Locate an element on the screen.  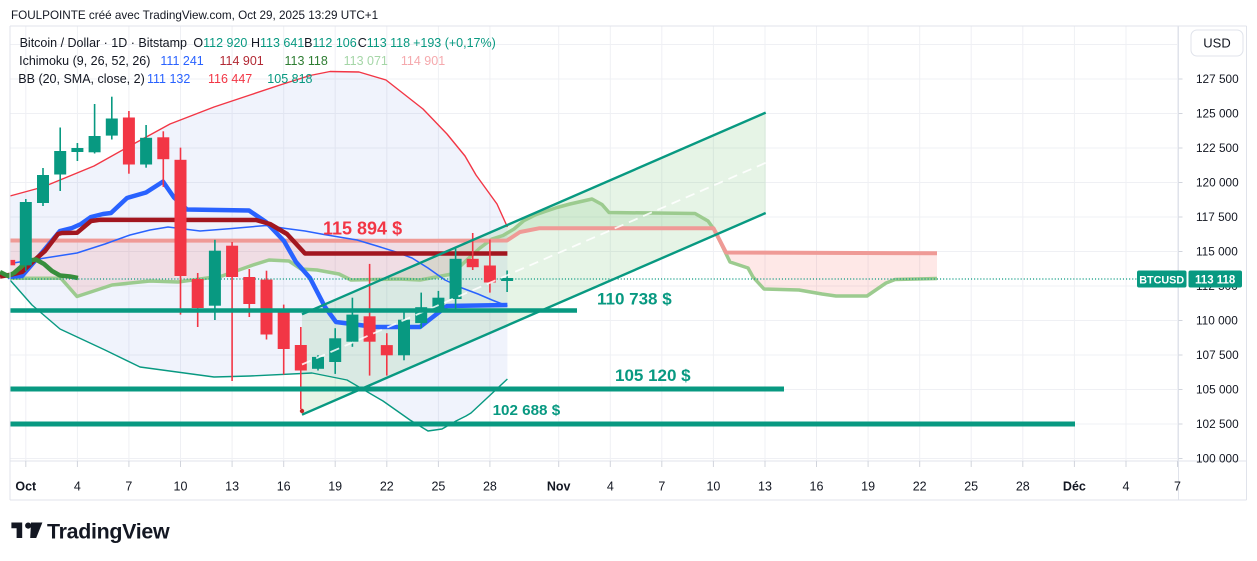
svg-text: 110 738 $ is located at coordinates (634, 298).